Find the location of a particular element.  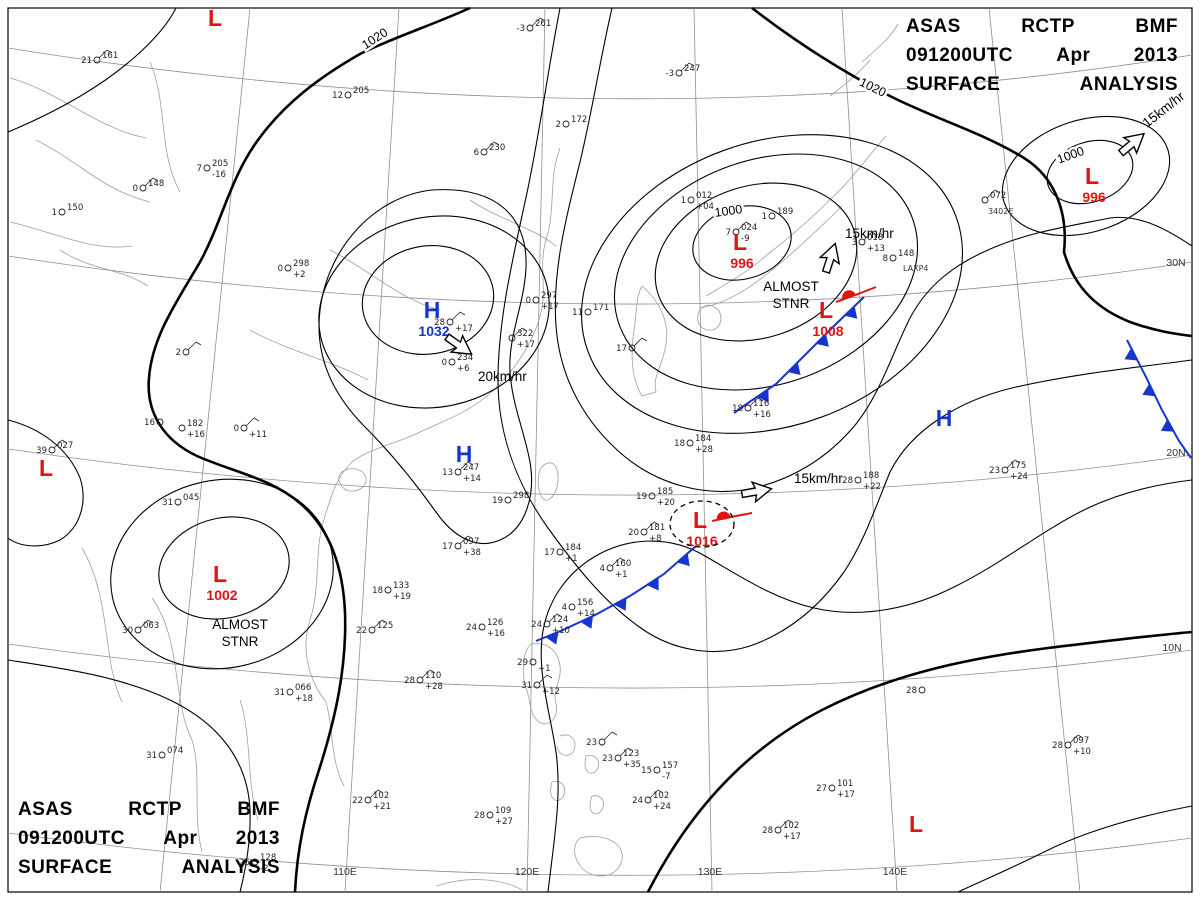

motion-arrow is located at coordinates (829, 258).